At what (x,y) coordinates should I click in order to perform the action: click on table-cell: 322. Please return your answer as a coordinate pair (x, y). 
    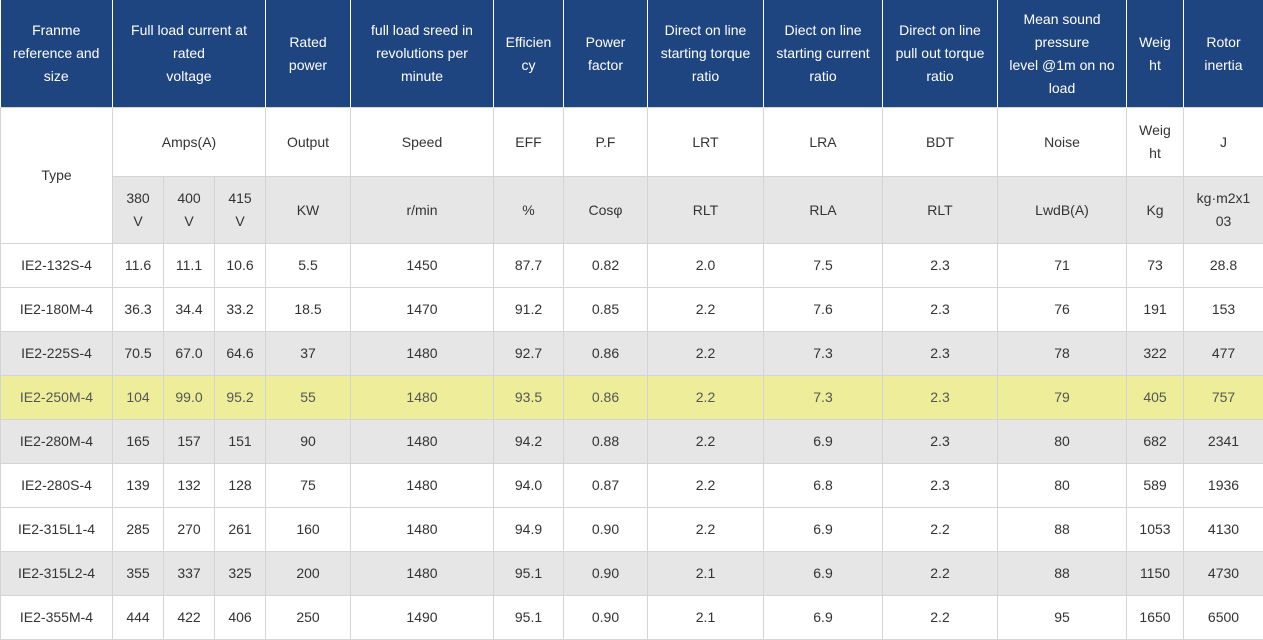
    Looking at the image, I should click on (1155, 354).